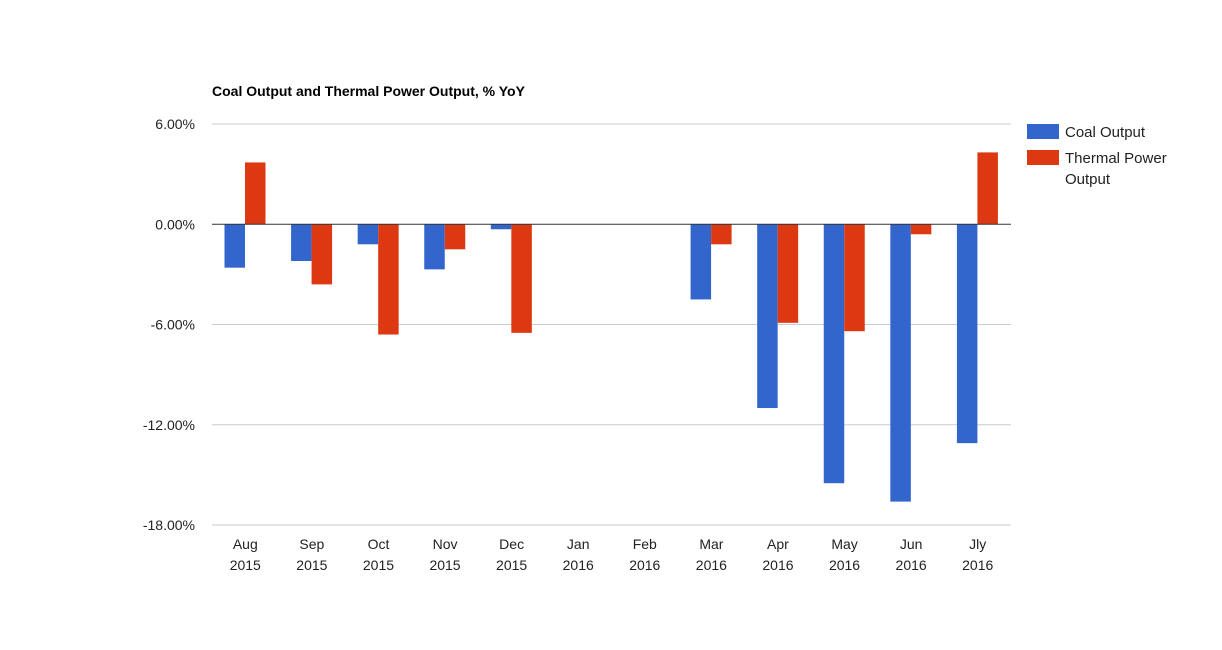 This screenshot has height=650, width=1222. Describe the element at coordinates (911, 544) in the screenshot. I see `x-tick-label: Jun` at that location.